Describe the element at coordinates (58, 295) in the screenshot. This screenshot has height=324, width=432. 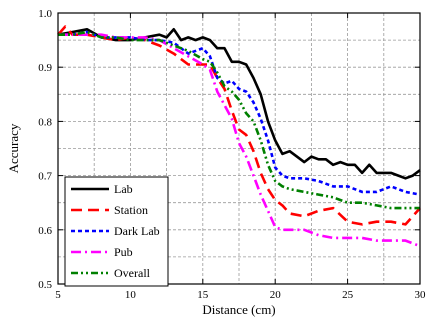
I see `x-tick-label: 5` at that location.